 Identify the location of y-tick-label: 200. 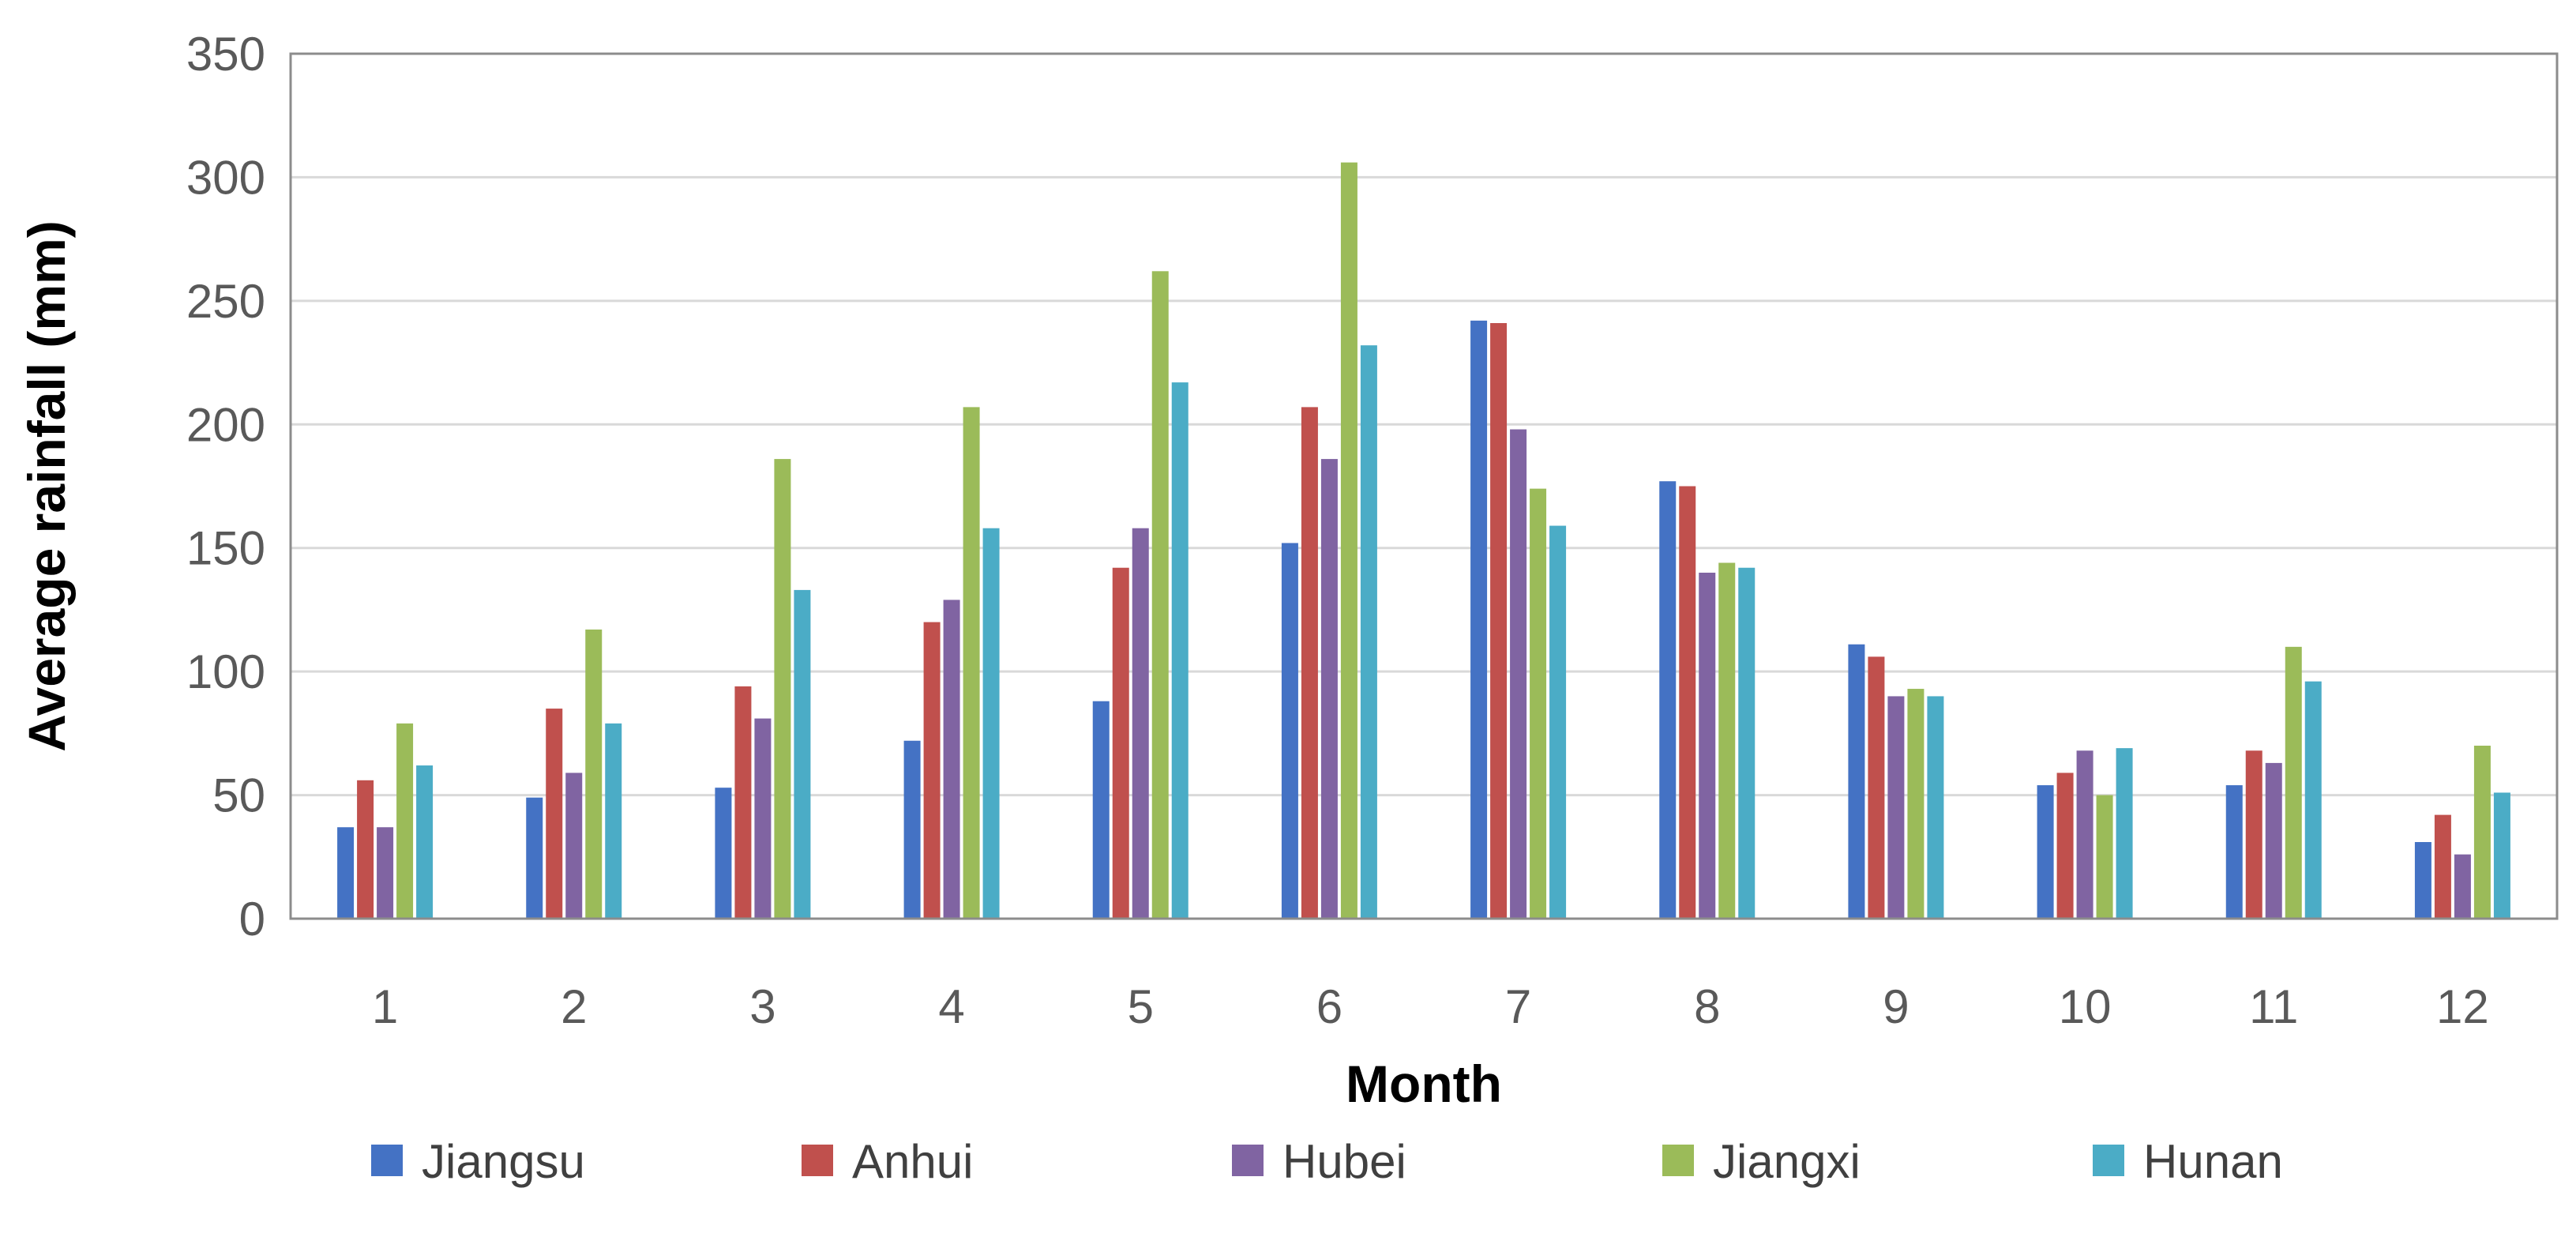
(225, 424).